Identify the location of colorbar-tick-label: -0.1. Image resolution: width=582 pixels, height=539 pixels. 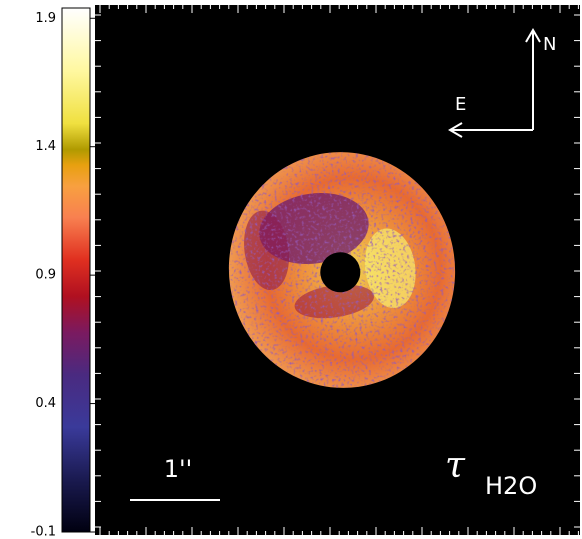
(43, 532).